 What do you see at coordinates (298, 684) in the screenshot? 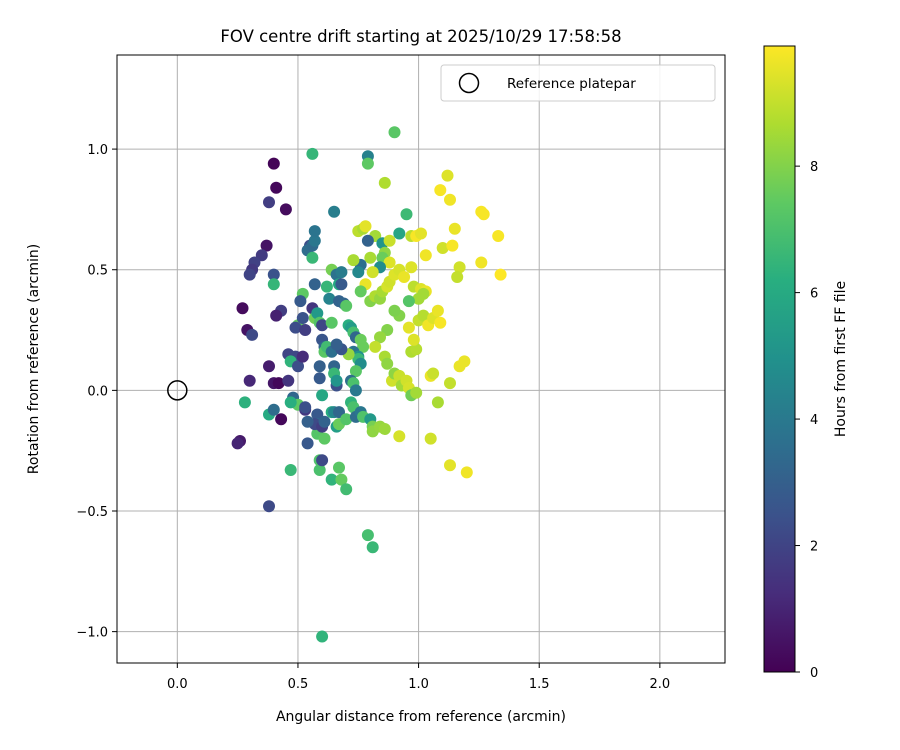
I see `x-tick-label: 0.5` at bounding box center [298, 684].